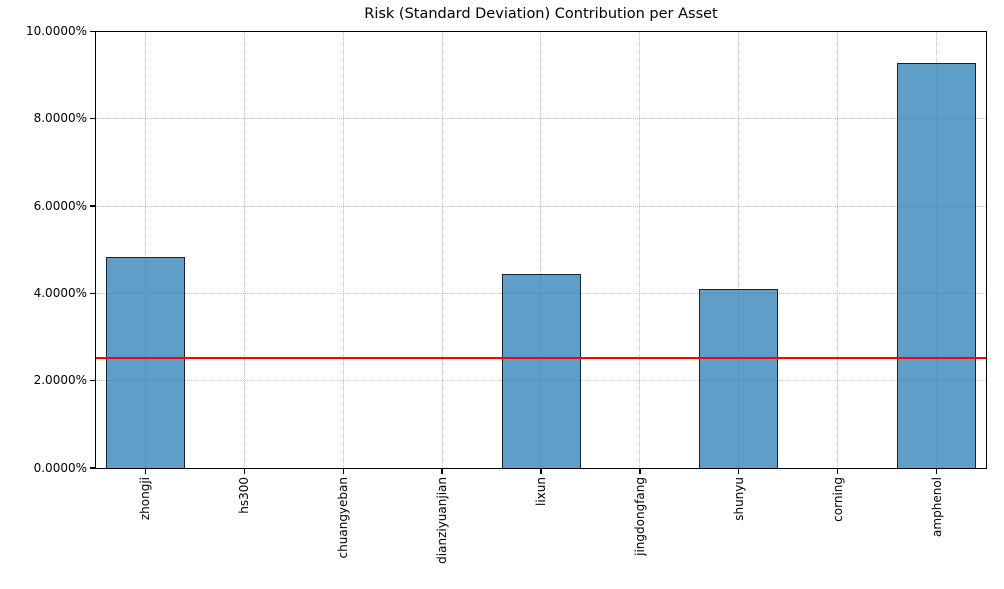 This screenshot has width=1004, height=589. I want to click on y-tick-label: 2.0000%, so click(60, 380).